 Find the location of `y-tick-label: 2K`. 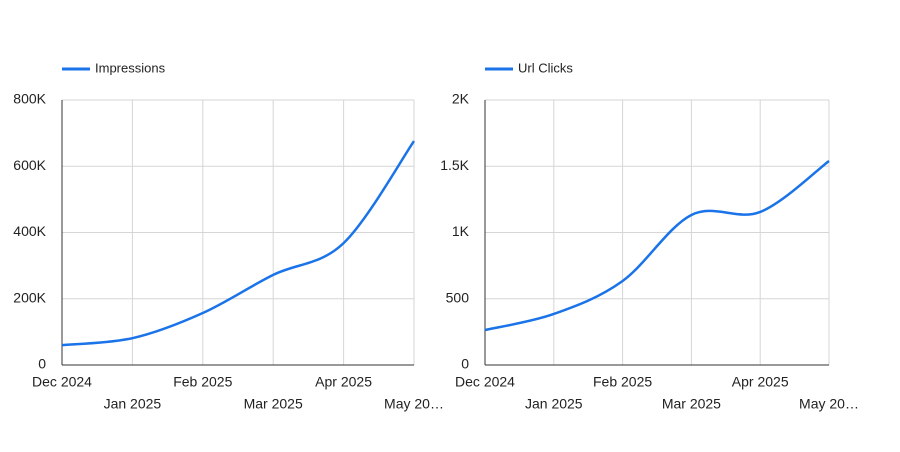

y-tick-label: 2K is located at coordinates (461, 99).